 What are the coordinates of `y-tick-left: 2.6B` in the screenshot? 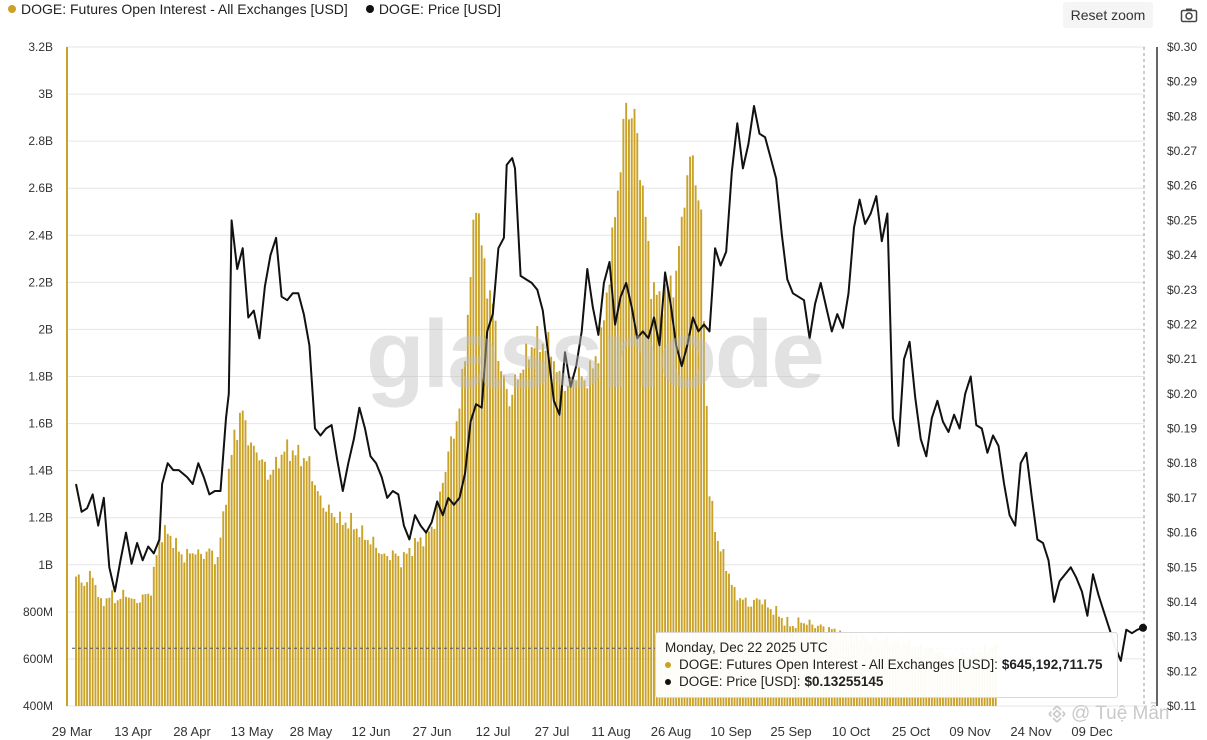 It's located at (40, 188).